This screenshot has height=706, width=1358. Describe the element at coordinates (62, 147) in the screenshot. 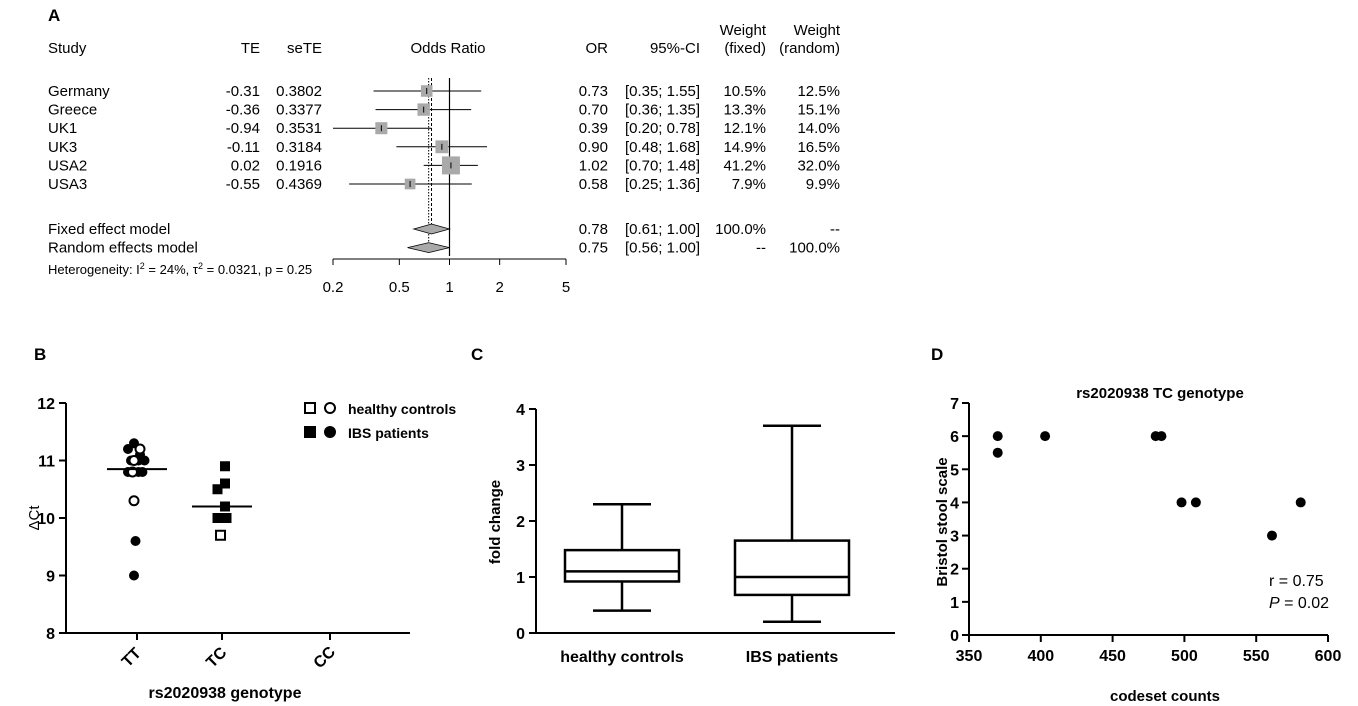

I see `study-name: UK3` at that location.